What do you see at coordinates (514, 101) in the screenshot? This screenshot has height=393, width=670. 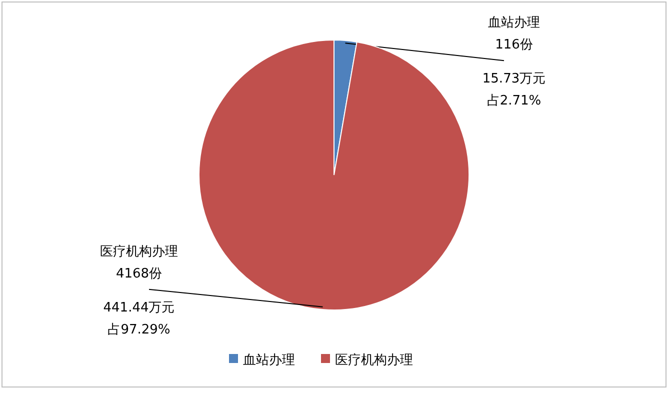 I see `text: 占2.71%` at bounding box center [514, 101].